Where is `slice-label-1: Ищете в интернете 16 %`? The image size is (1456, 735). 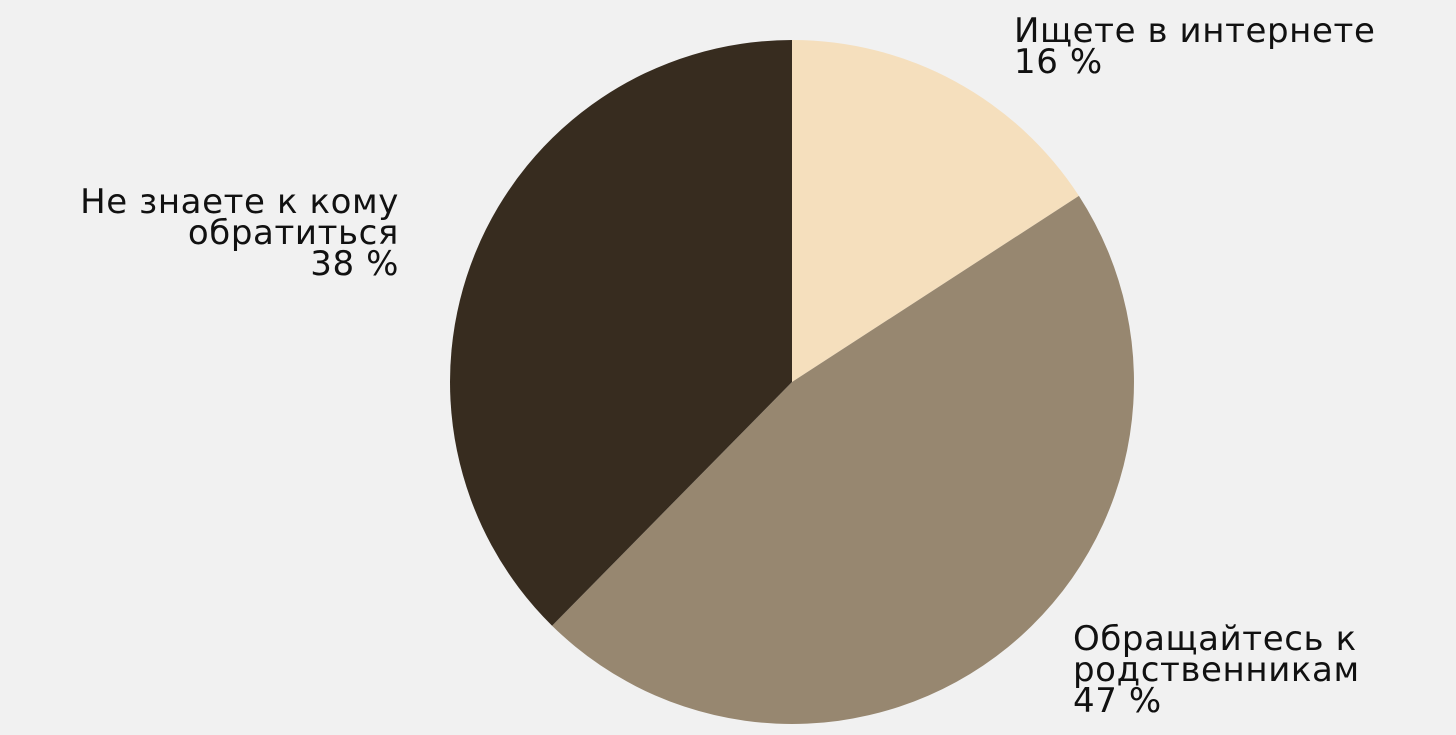 slice-label-1: Ищете в интернете 16 % is located at coordinates (1194, 46).